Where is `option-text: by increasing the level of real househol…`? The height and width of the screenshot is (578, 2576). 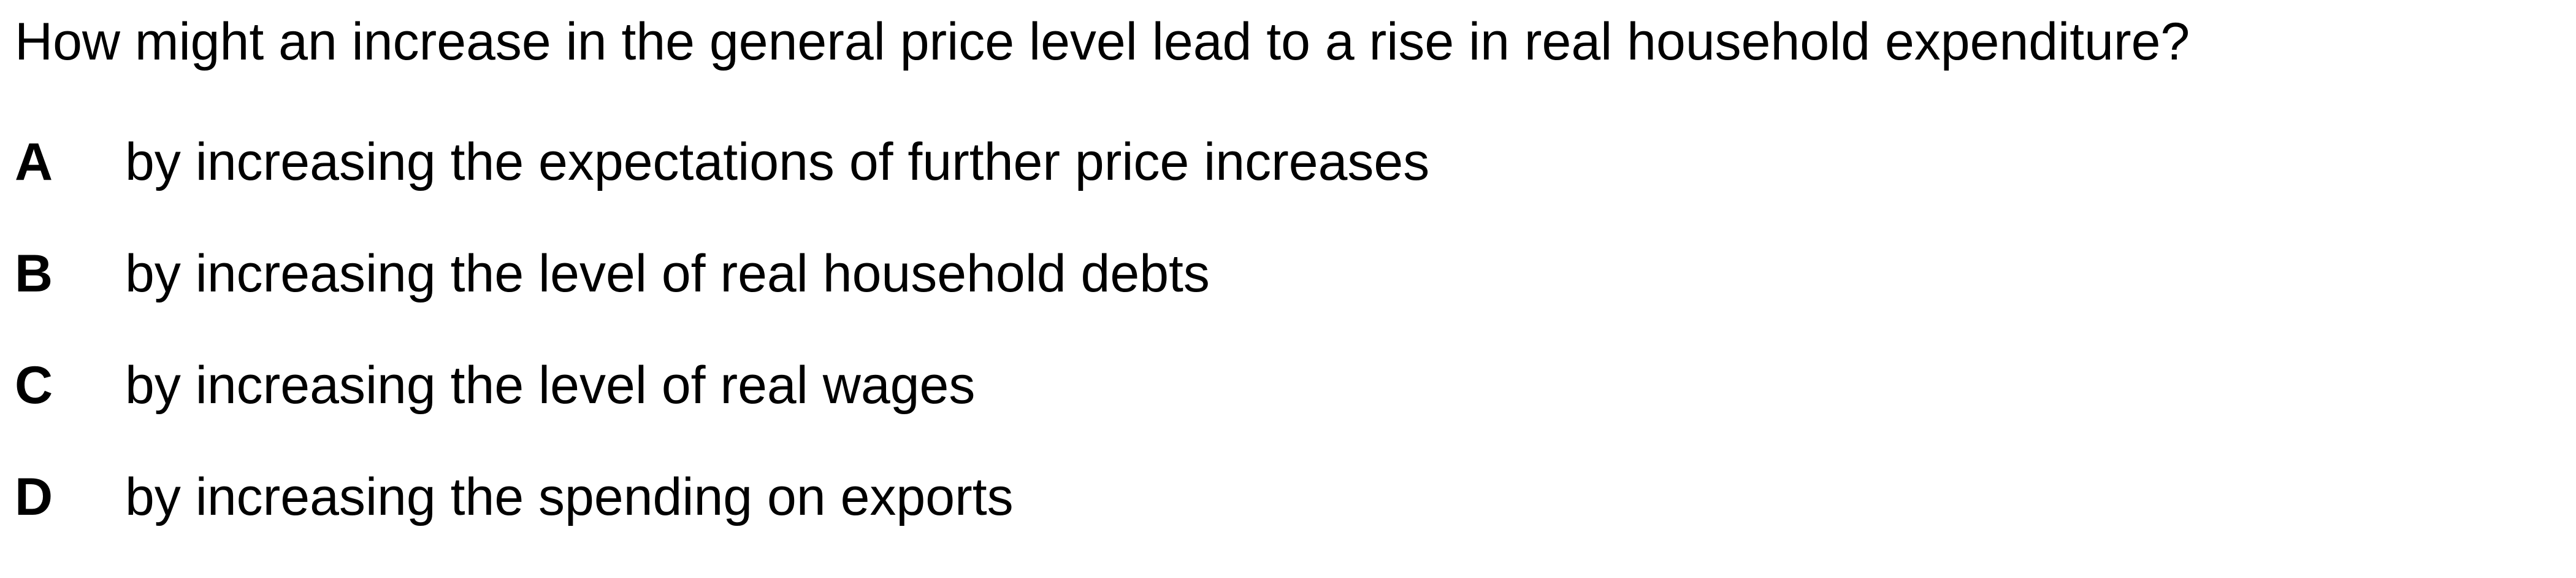
option-text: by increasing the level of real househol… is located at coordinates (667, 273).